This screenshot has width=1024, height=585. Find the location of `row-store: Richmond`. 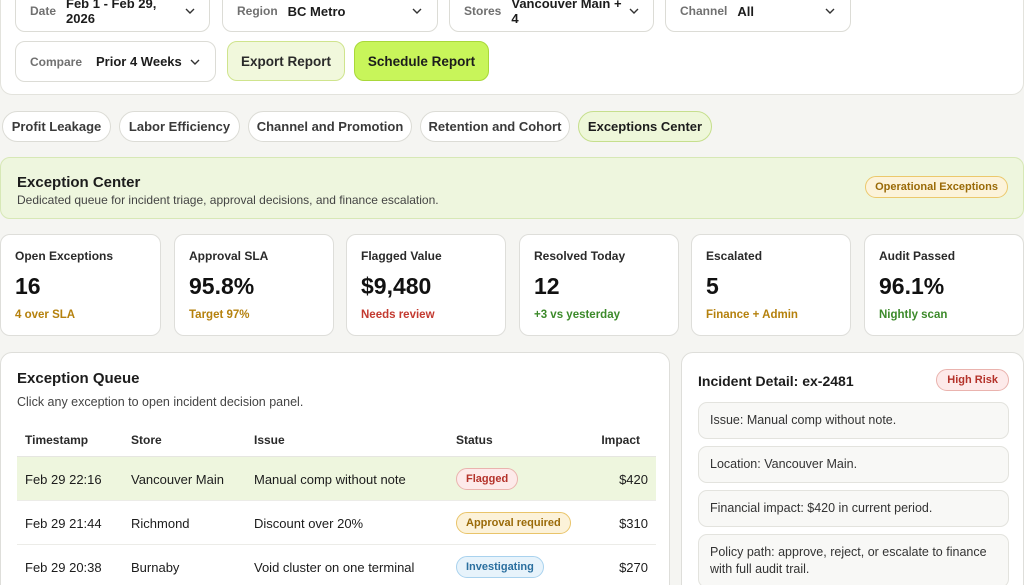

row-store: Richmond is located at coordinates (160, 523).